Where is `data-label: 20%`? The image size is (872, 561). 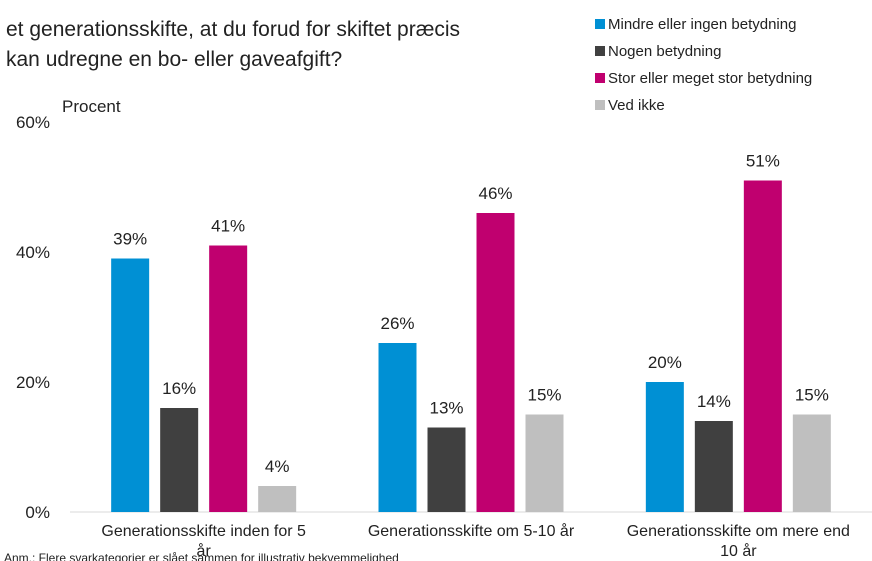
data-label: 20% is located at coordinates (665, 362).